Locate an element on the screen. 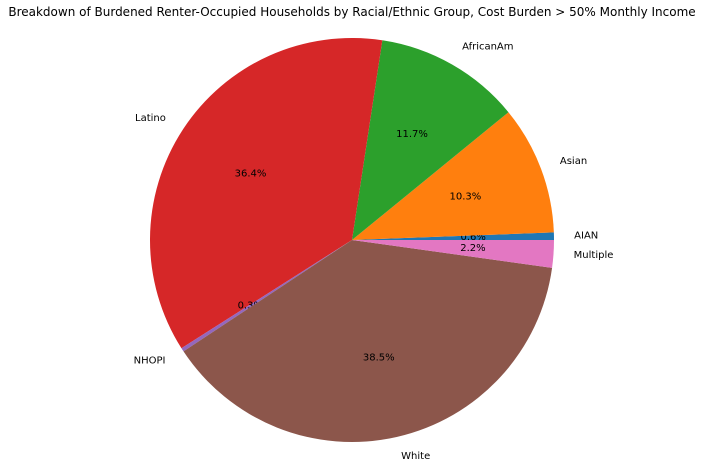 The image size is (704, 470). percent-label-latino: 36.4% is located at coordinates (251, 173).